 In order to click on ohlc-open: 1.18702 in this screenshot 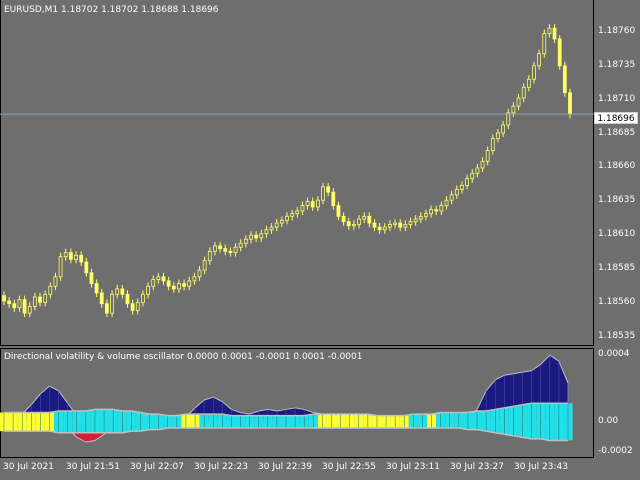, I will do `click(80, 10)`.